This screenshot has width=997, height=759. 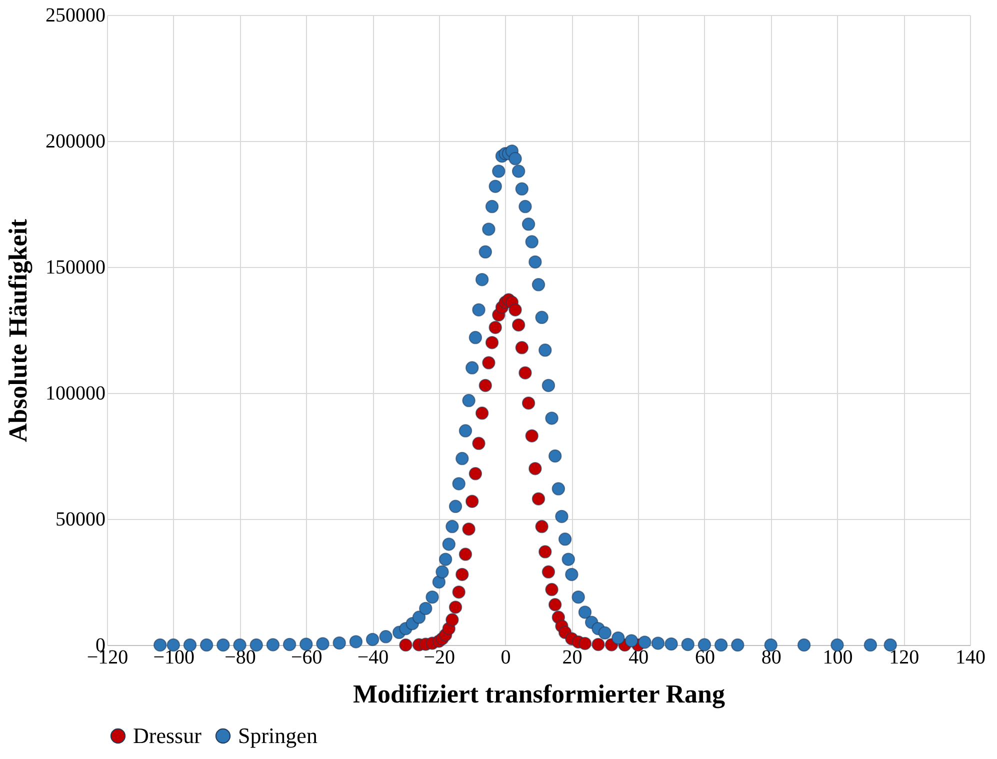 I want to click on y-tick-label: 200000, so click(x=76, y=141).